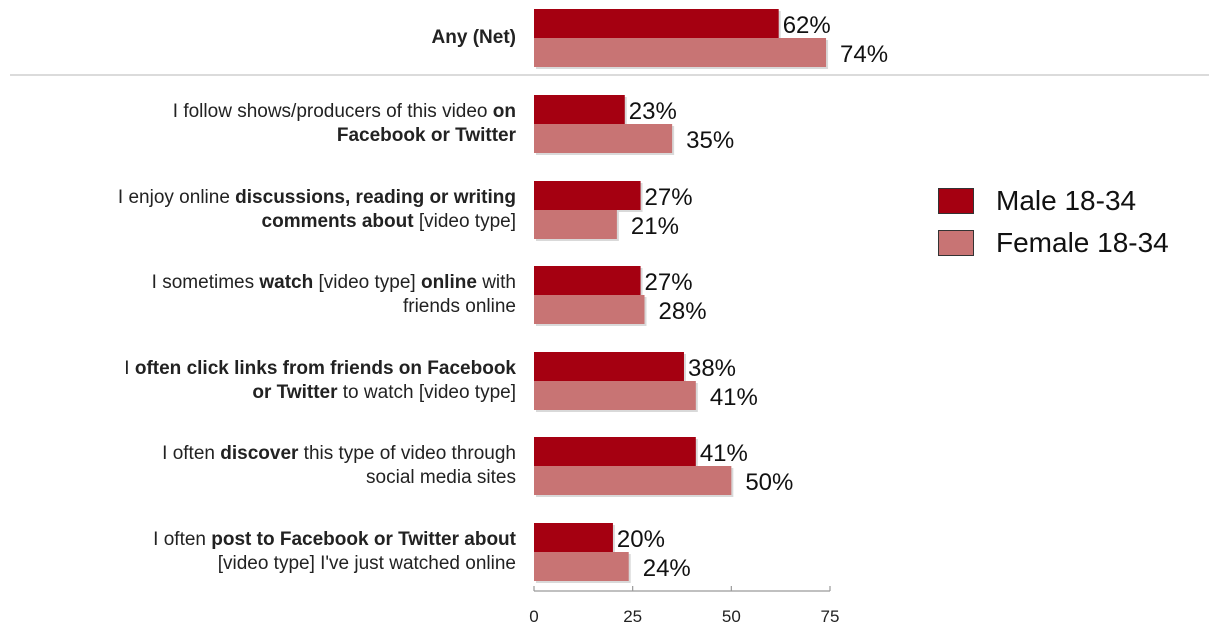 This screenshot has height=630, width=1209. What do you see at coordinates (473, 37) in the screenshot?
I see `category-label: Any (Net)` at bounding box center [473, 37].